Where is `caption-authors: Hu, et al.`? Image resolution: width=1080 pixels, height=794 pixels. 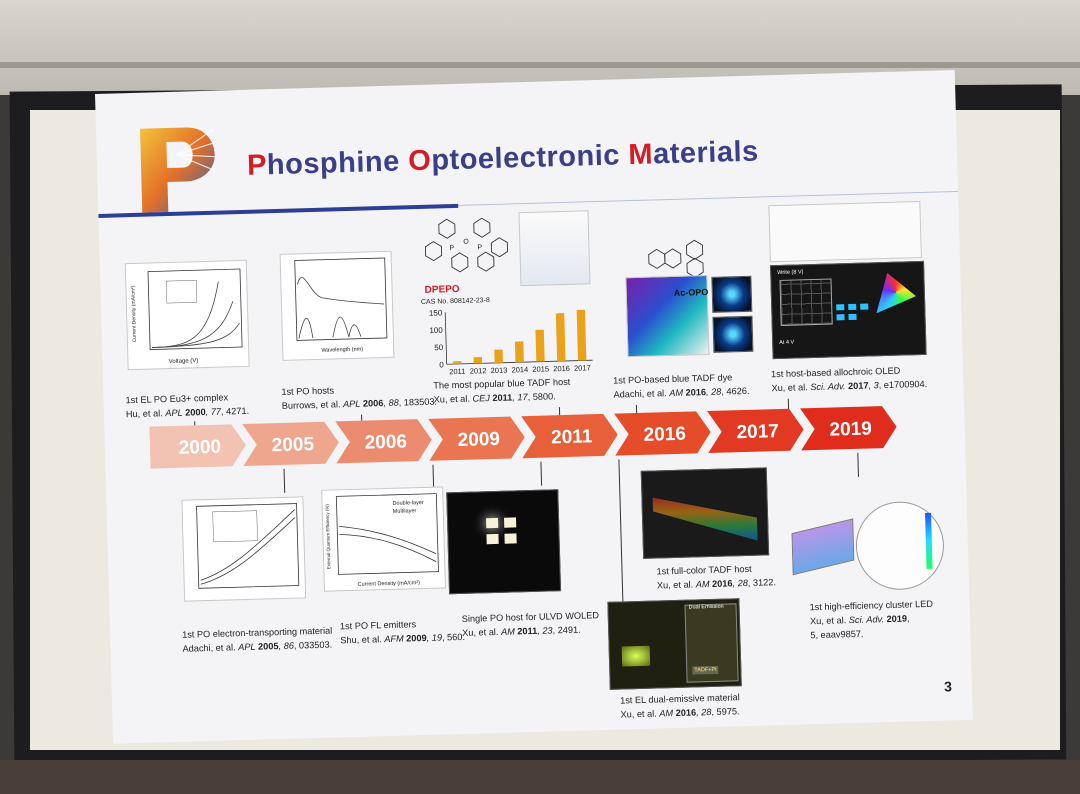 caption-authors: Hu, et al. is located at coordinates (145, 414).